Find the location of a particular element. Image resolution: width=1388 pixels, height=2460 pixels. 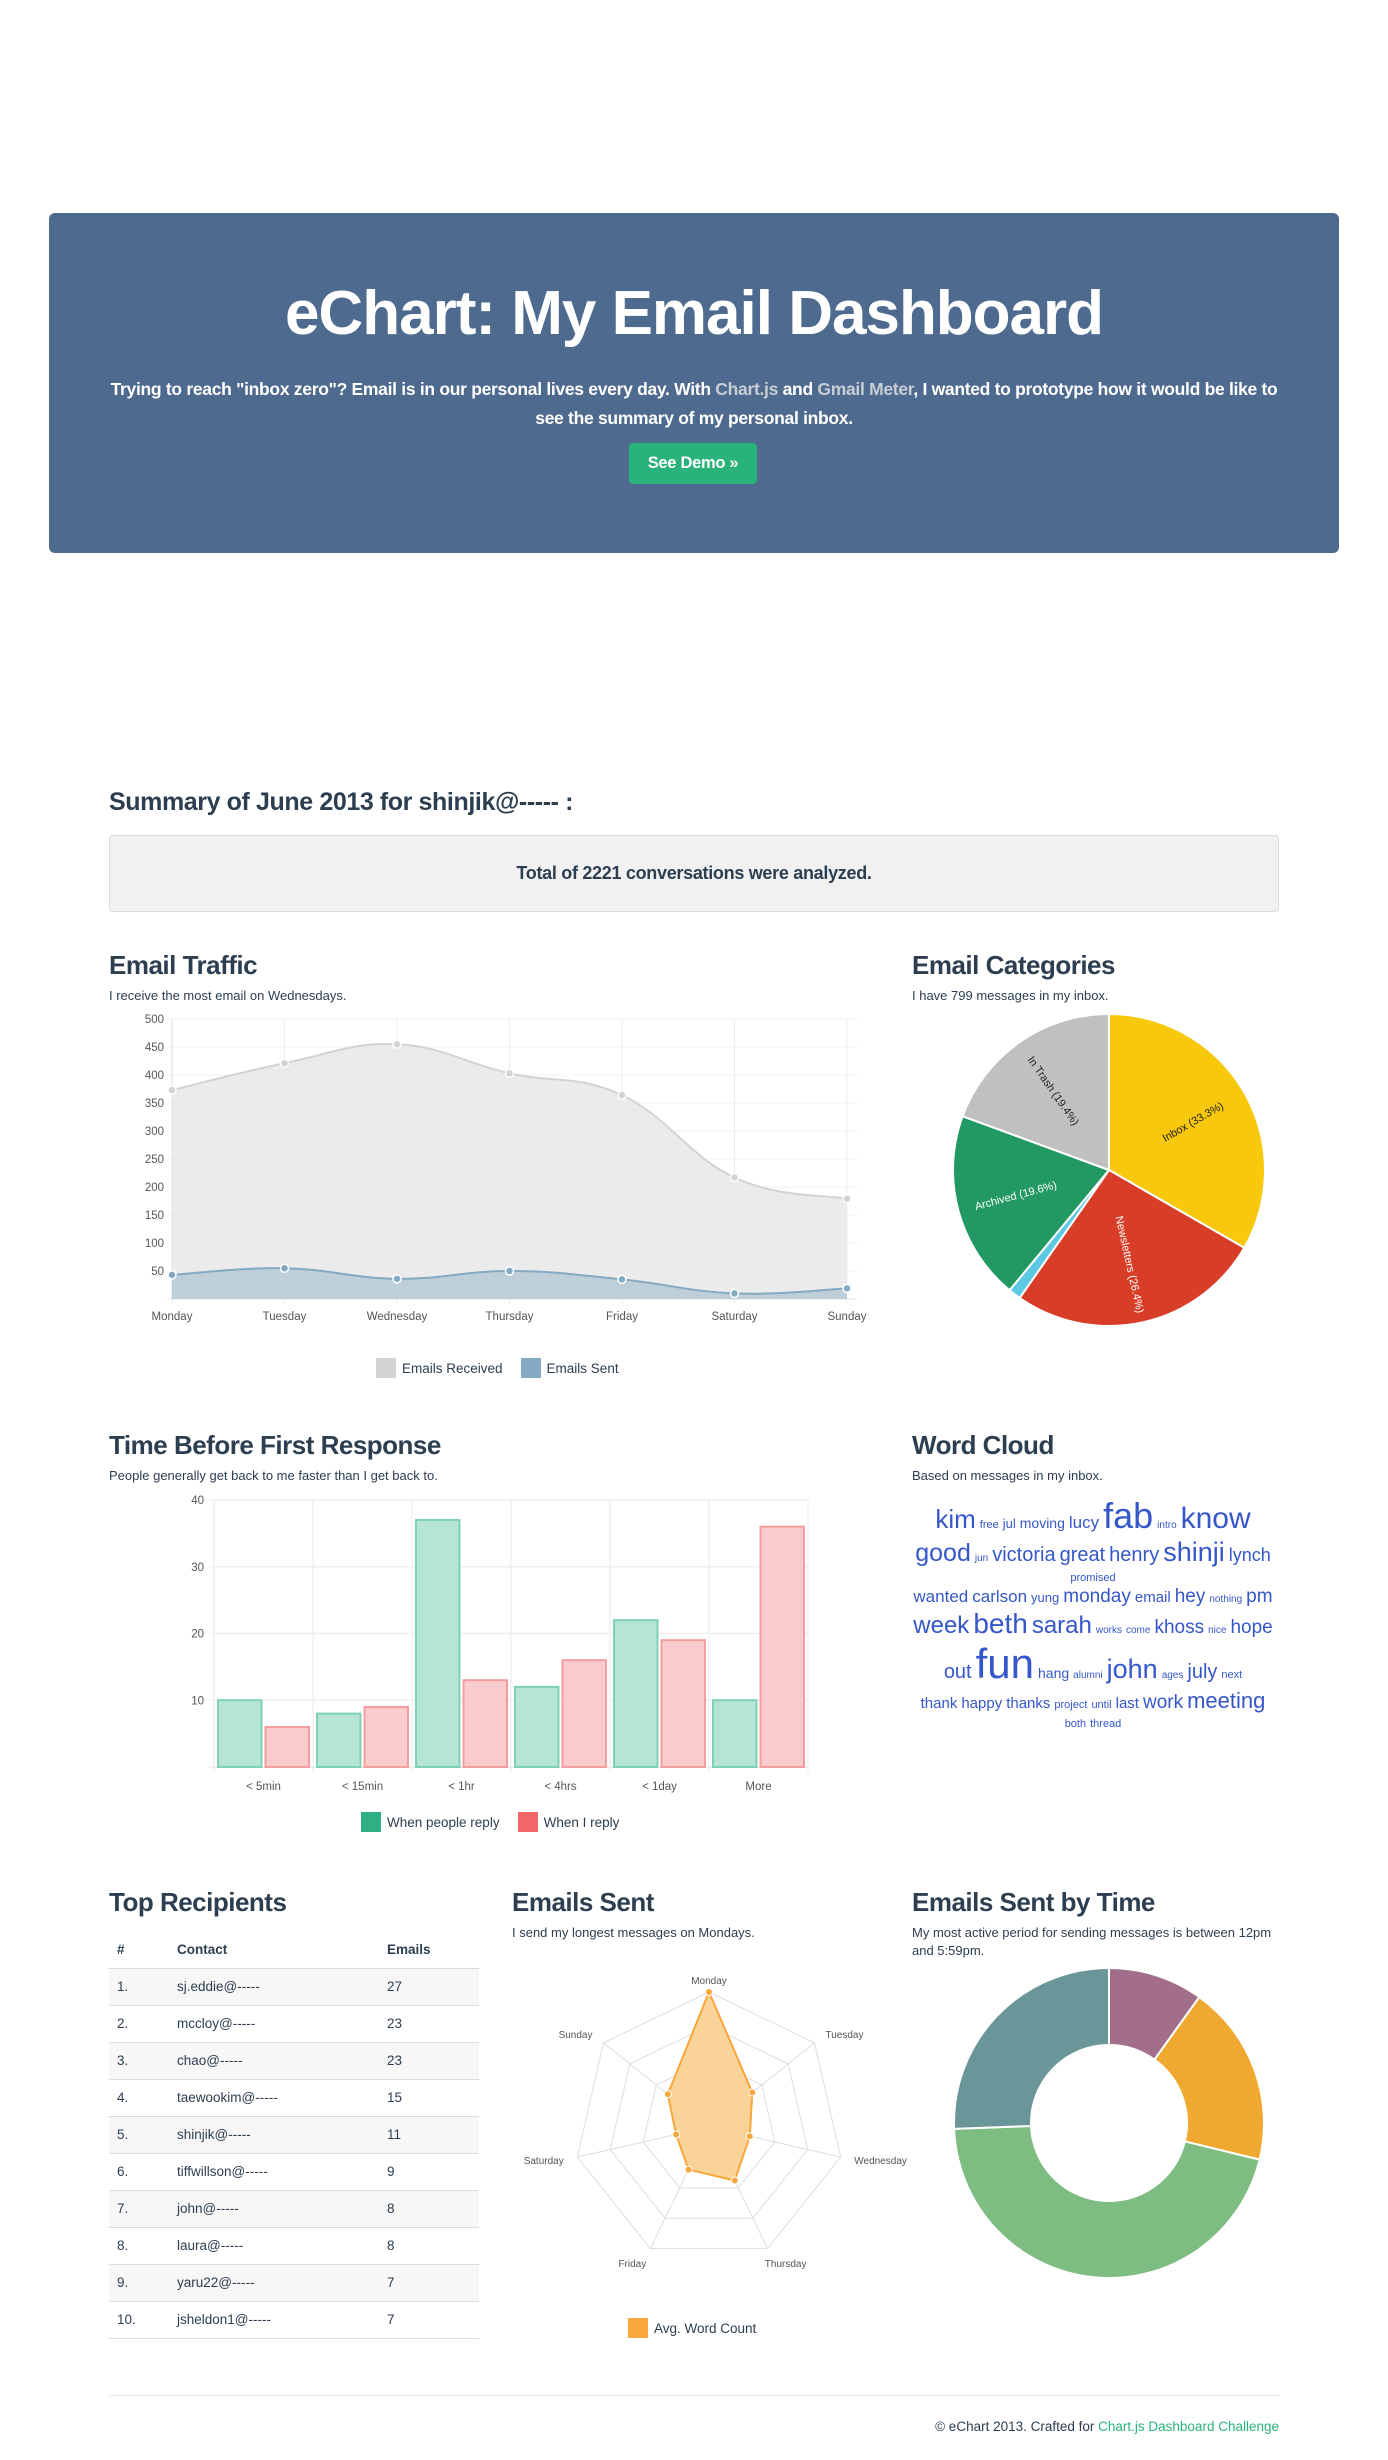

x-tick-label: < 15min is located at coordinates (362, 1787).